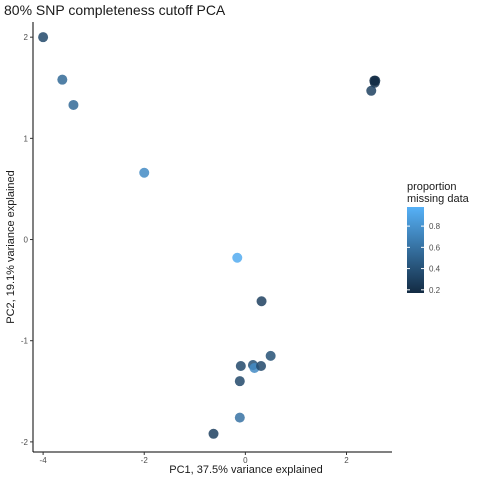 This screenshot has height=480, width=480. What do you see at coordinates (25, 341) in the screenshot?
I see `y-tick-label: -1` at bounding box center [25, 341].